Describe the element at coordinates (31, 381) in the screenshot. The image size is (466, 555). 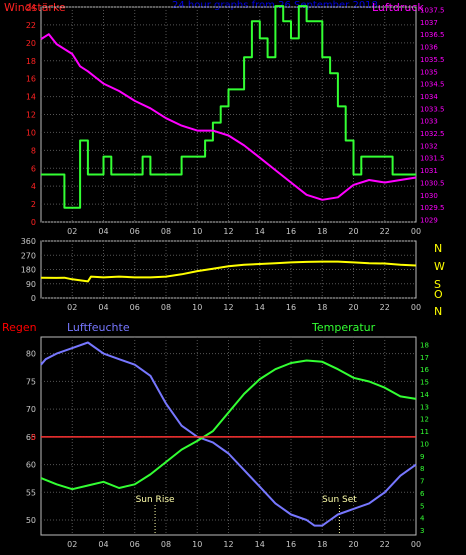
I see `y-tick-label-left: 75` at that location.